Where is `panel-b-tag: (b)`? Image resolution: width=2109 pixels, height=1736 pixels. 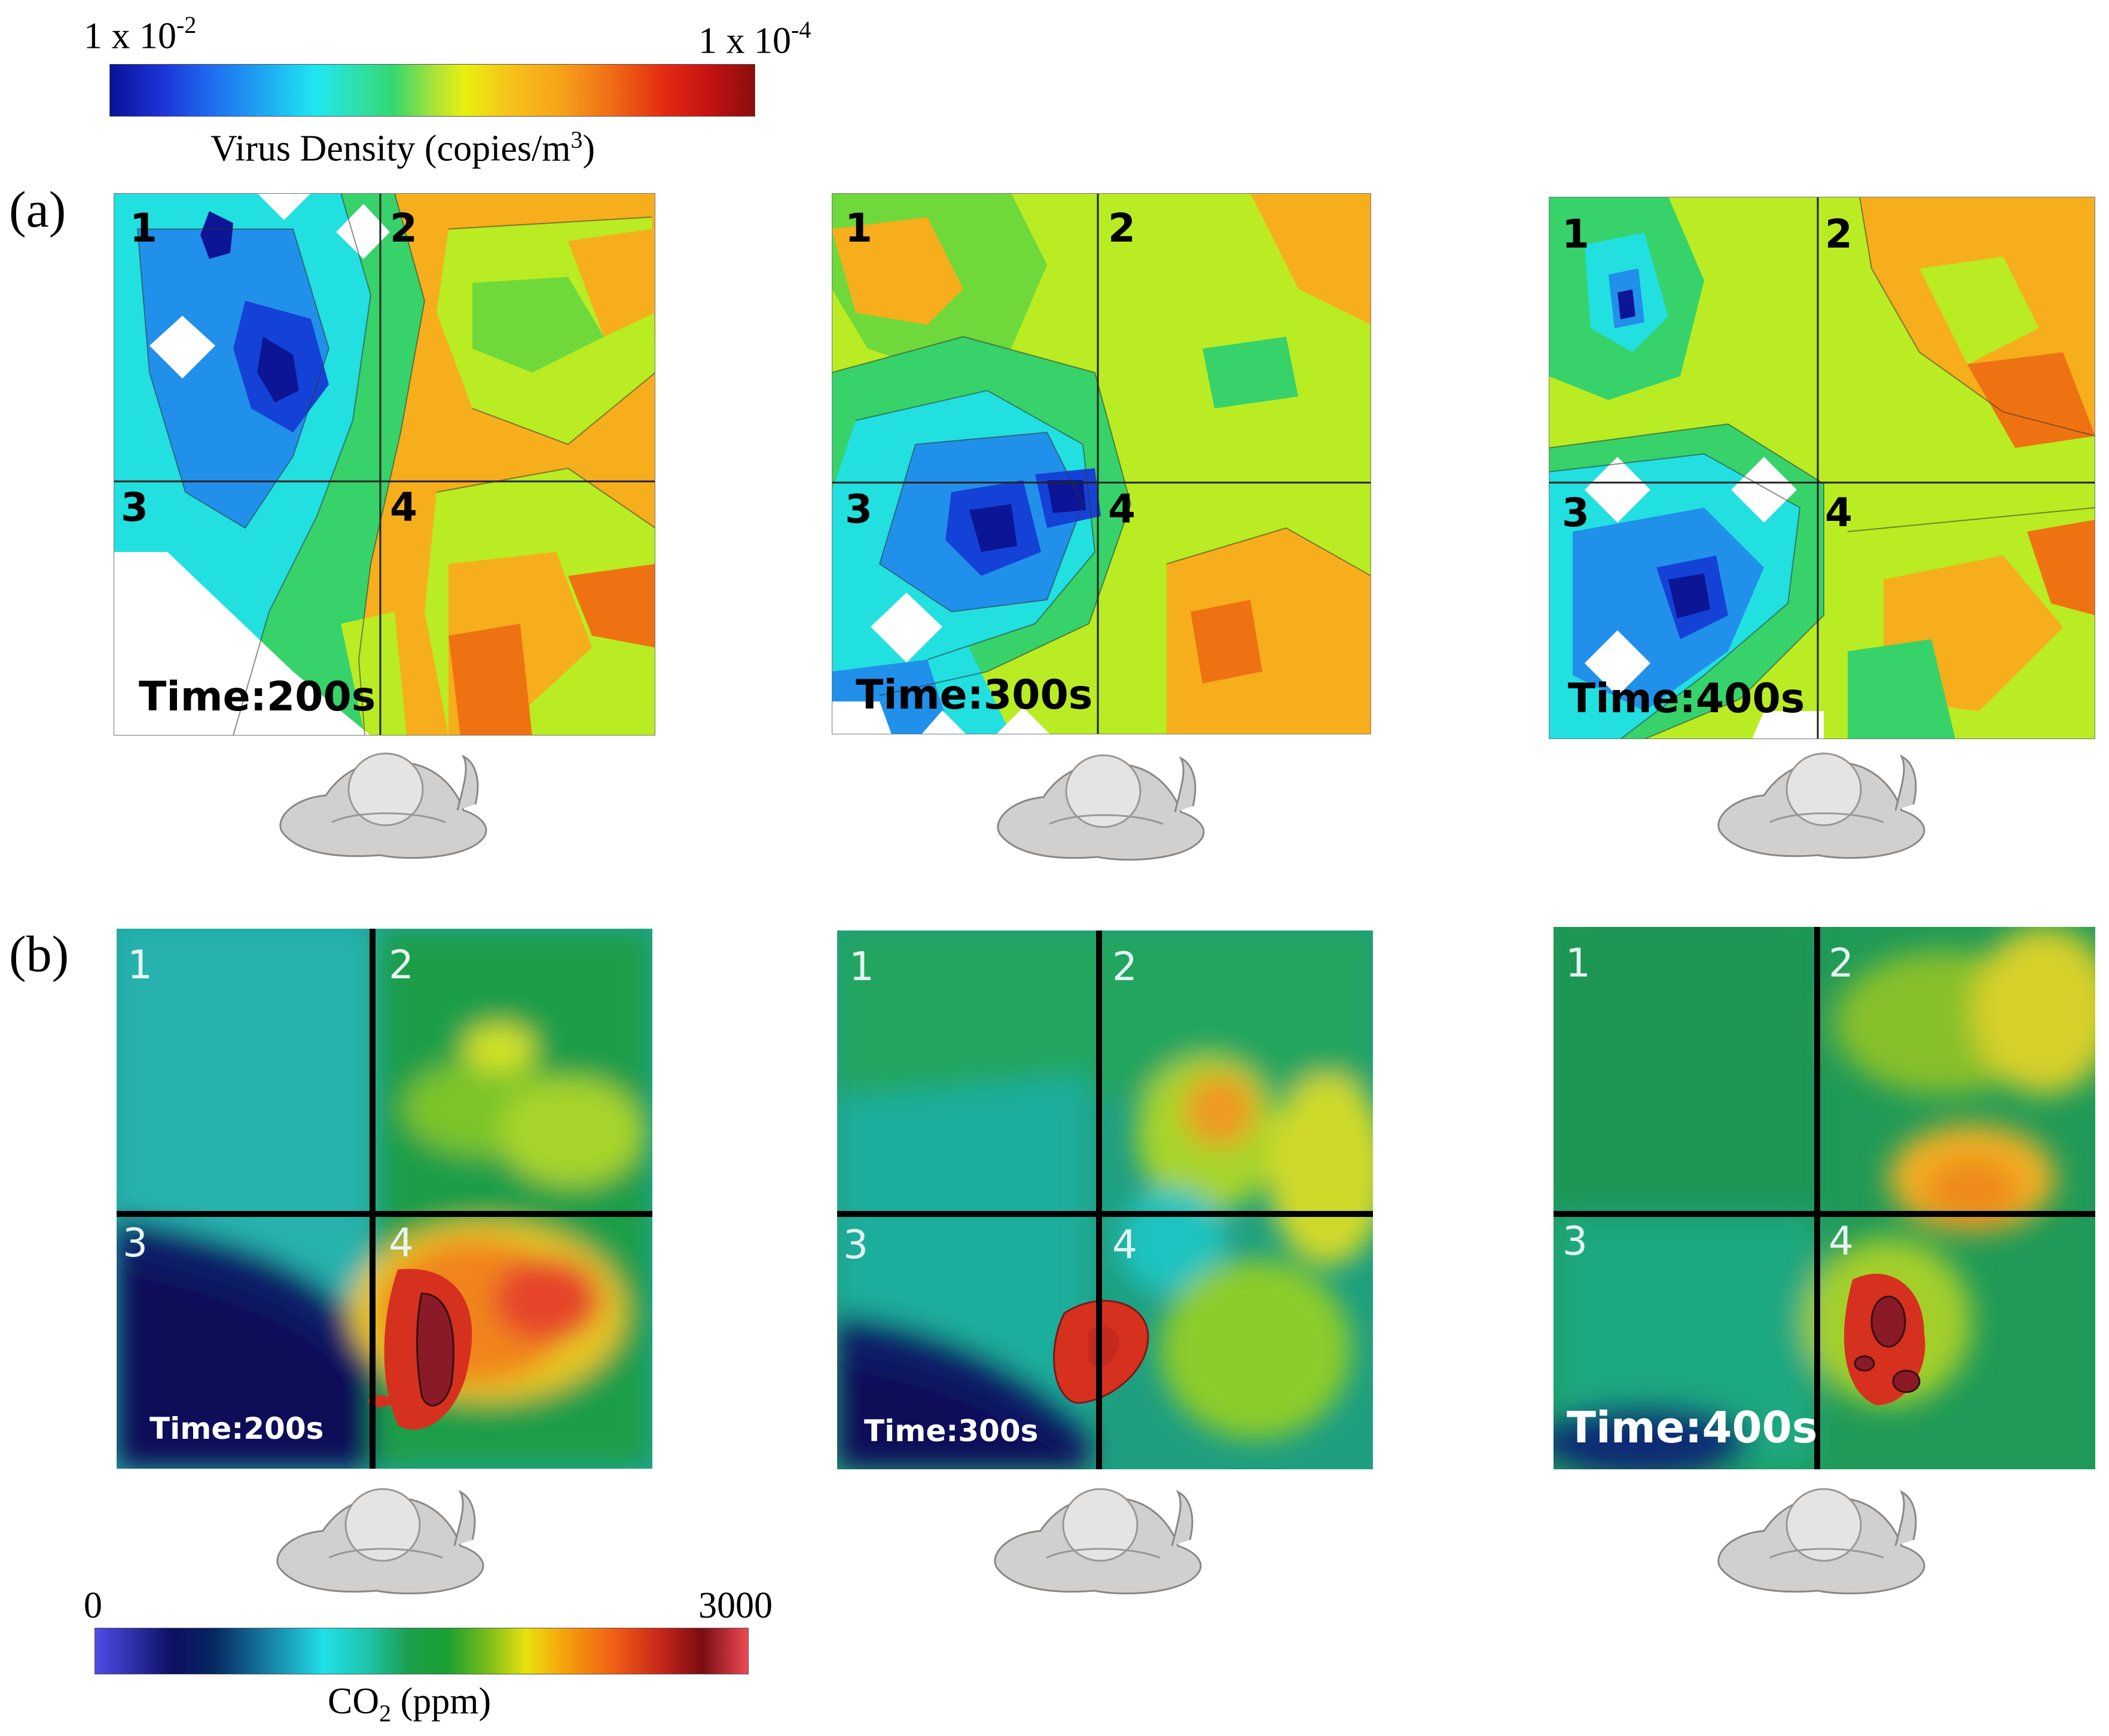
panel-b-tag: (b) is located at coordinates (39, 954).